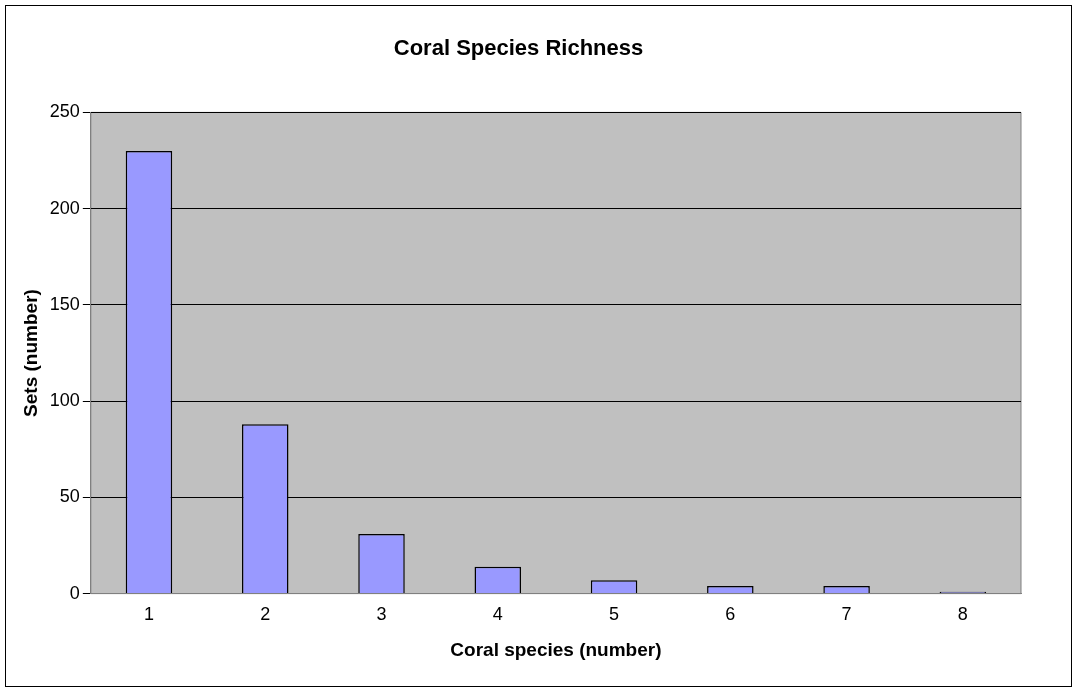 This screenshot has width=1079, height=694. I want to click on x-tick-label: 6, so click(730, 614).